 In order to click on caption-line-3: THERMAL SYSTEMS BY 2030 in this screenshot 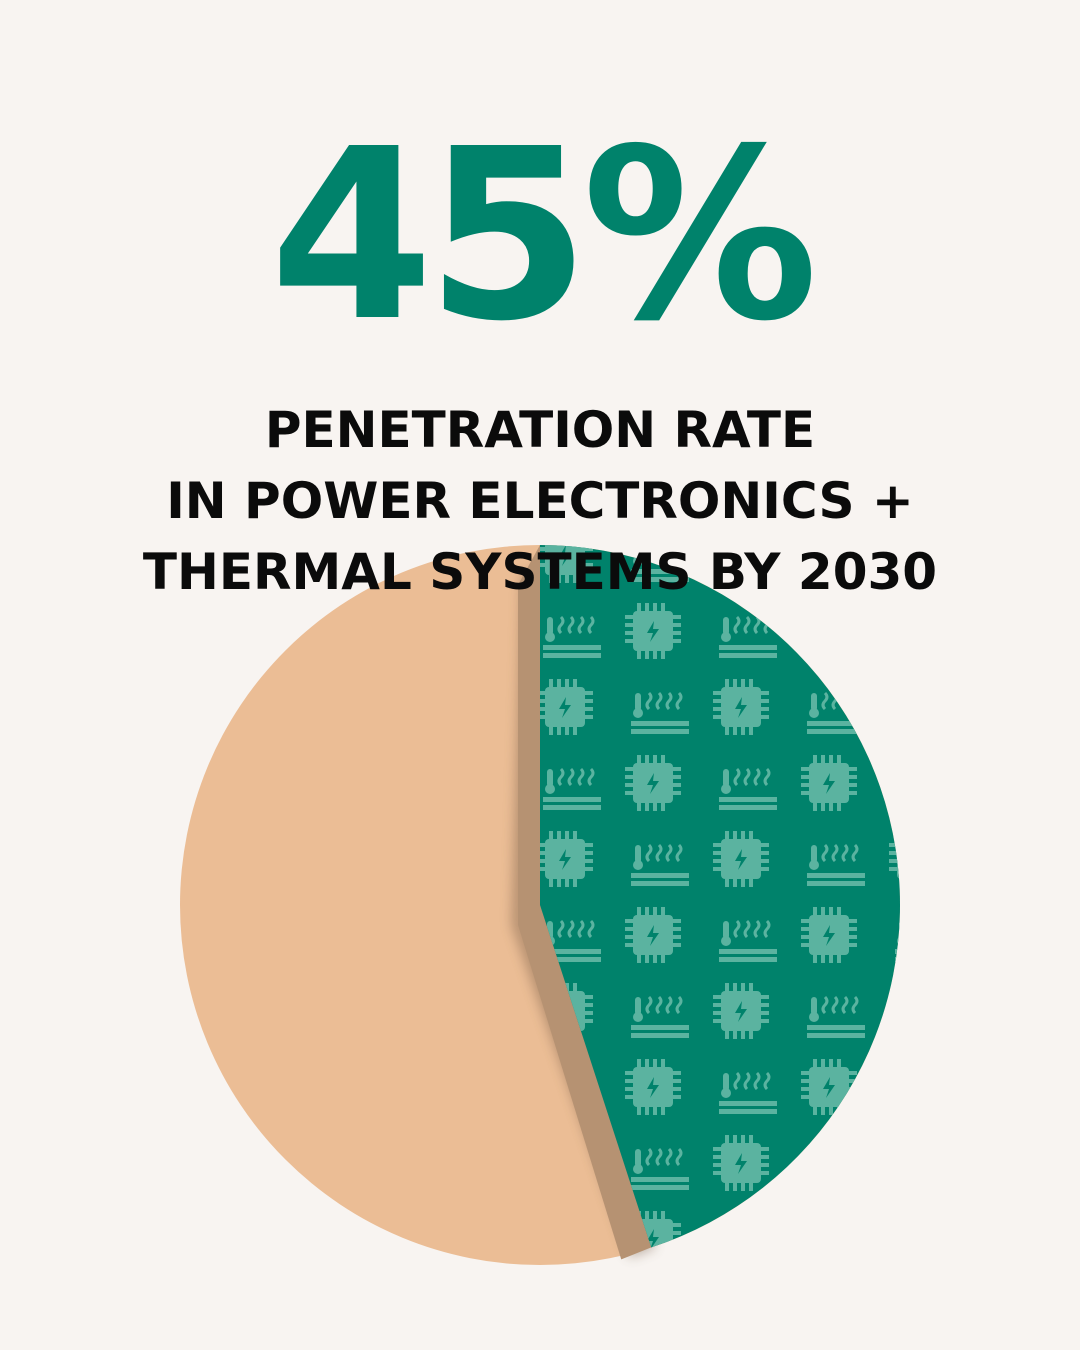, I will do `click(540, 572)`.